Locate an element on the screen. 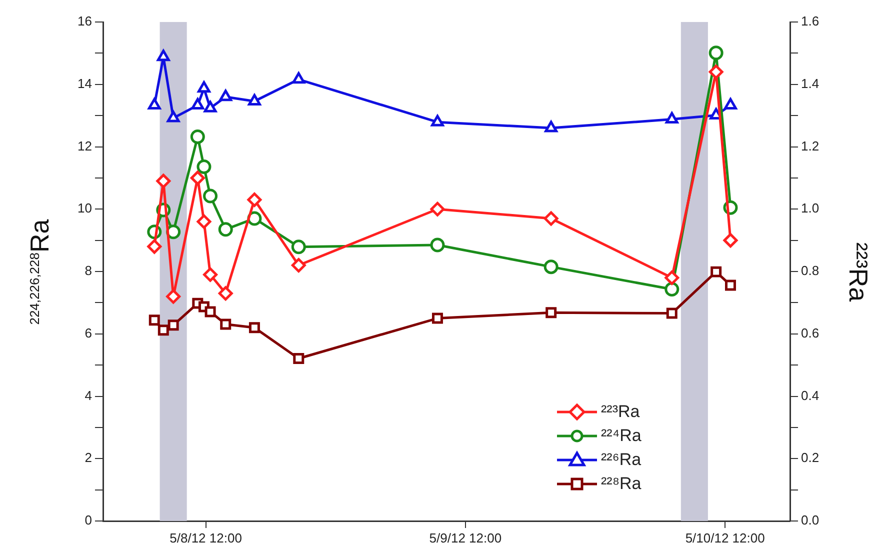  y2-tick-label: 0.4 is located at coordinates (810, 395).